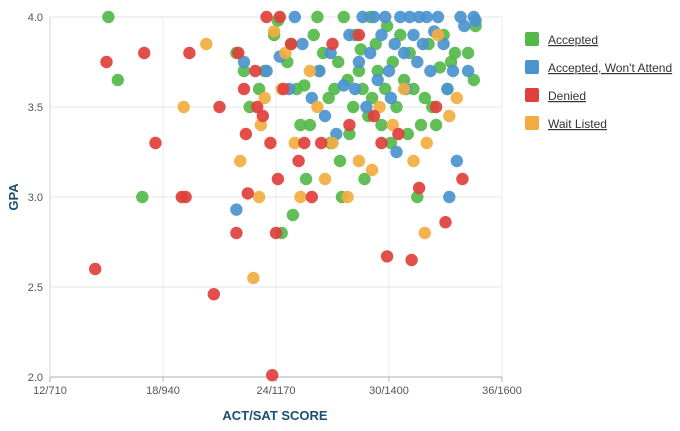 This screenshot has height=431, width=680. I want to click on legend-label: Wait Listed, so click(577, 124).